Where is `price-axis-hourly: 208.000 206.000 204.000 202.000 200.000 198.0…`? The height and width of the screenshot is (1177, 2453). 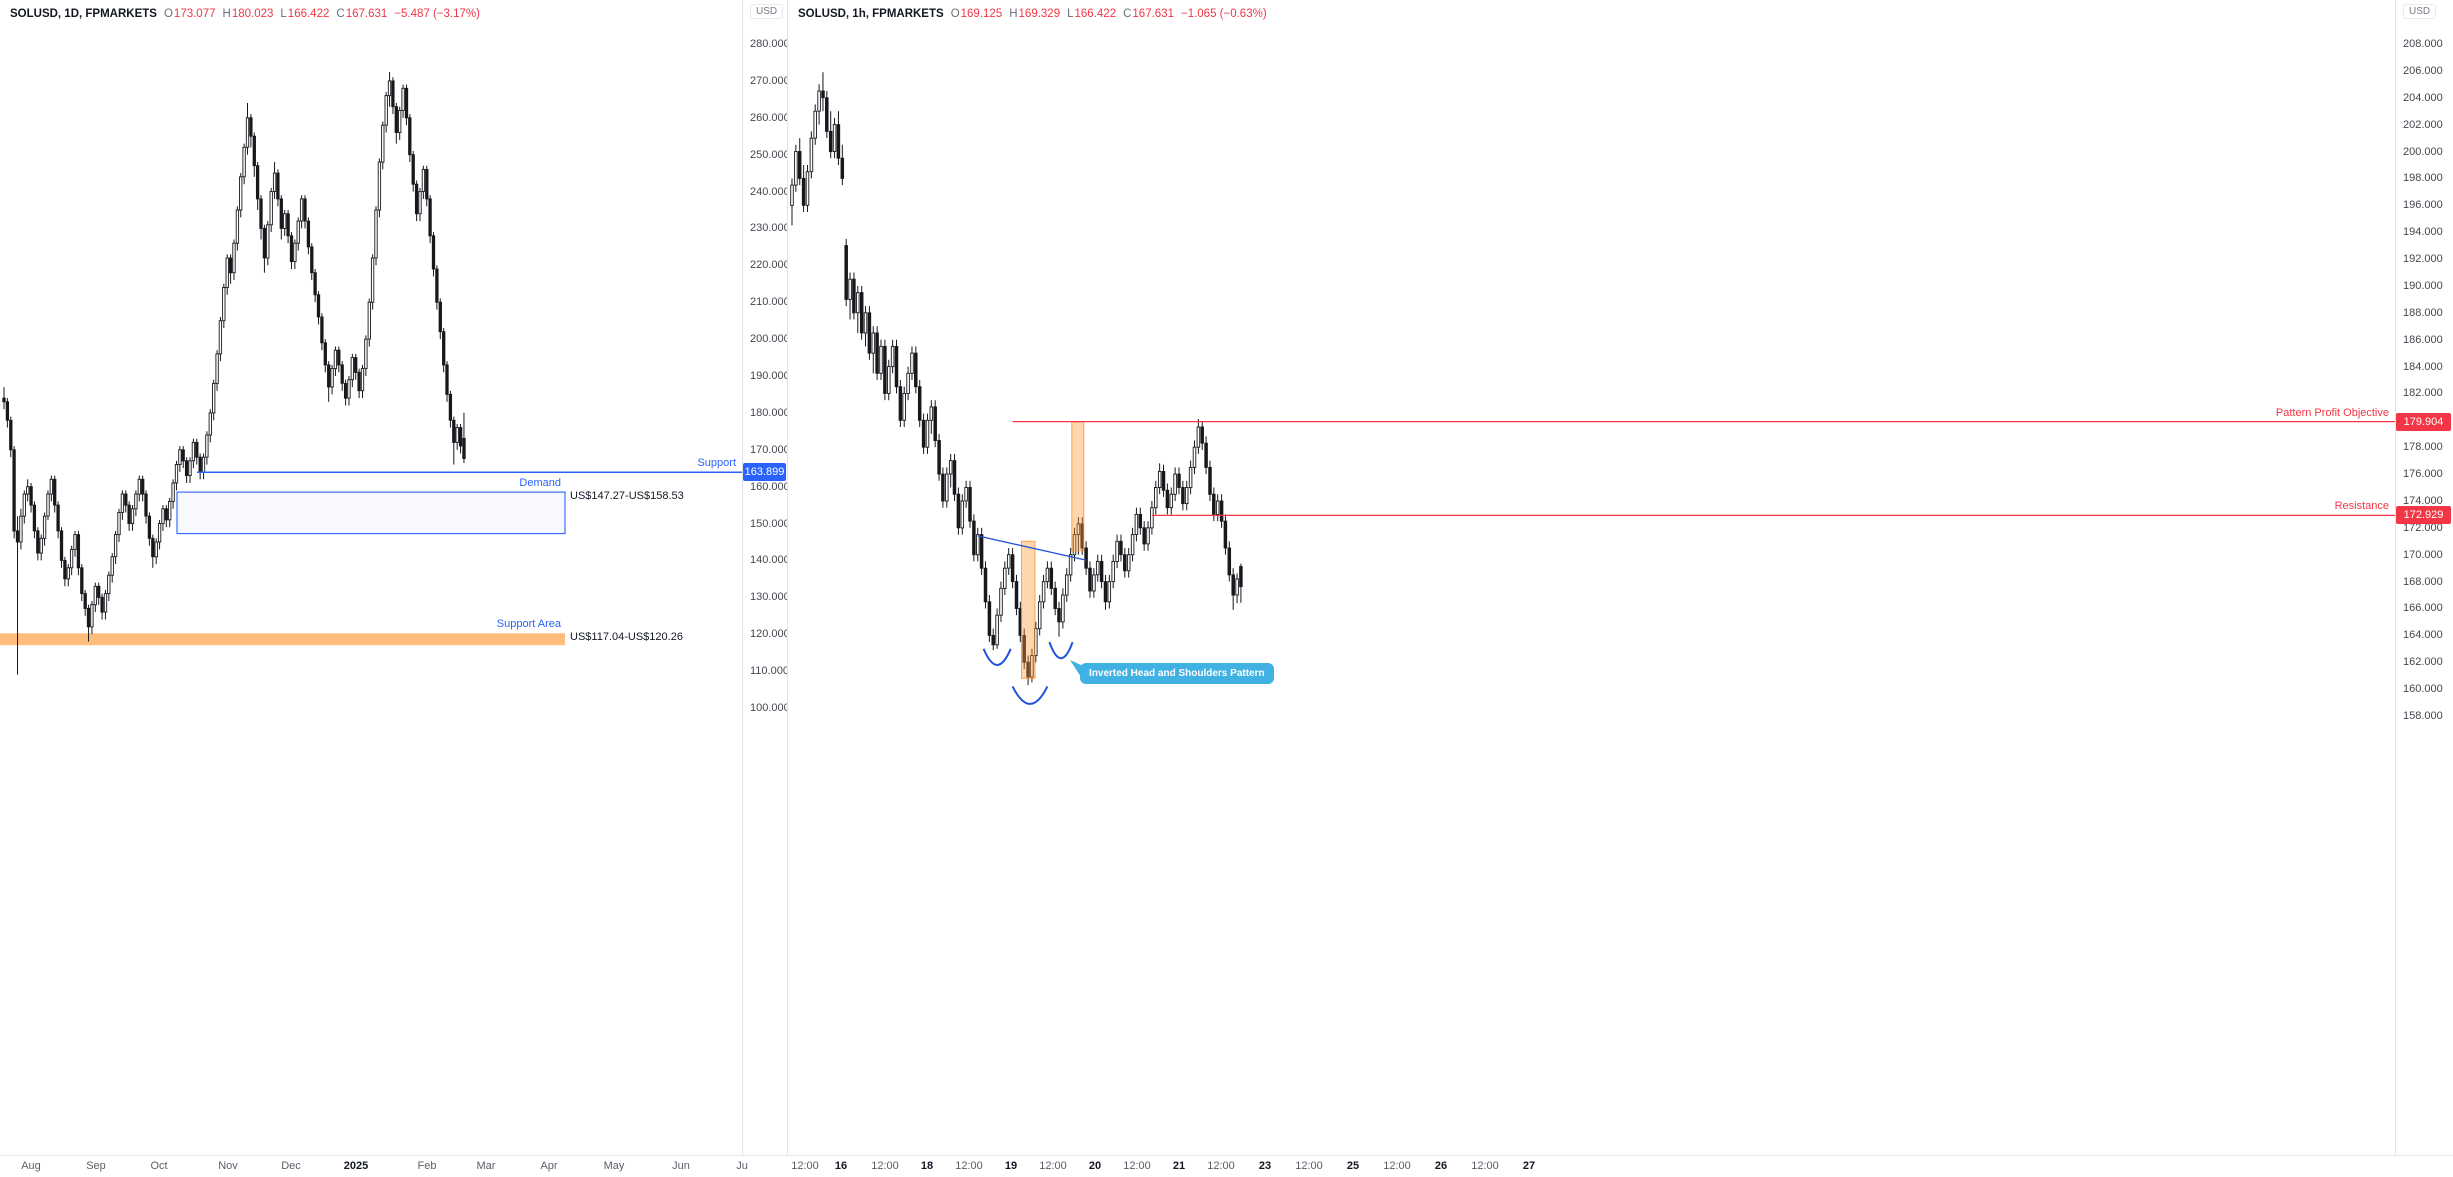
price-axis-hourly: 208.000 206.000 204.000 202.000 200.000 198.0… is located at coordinates (2424, 577).